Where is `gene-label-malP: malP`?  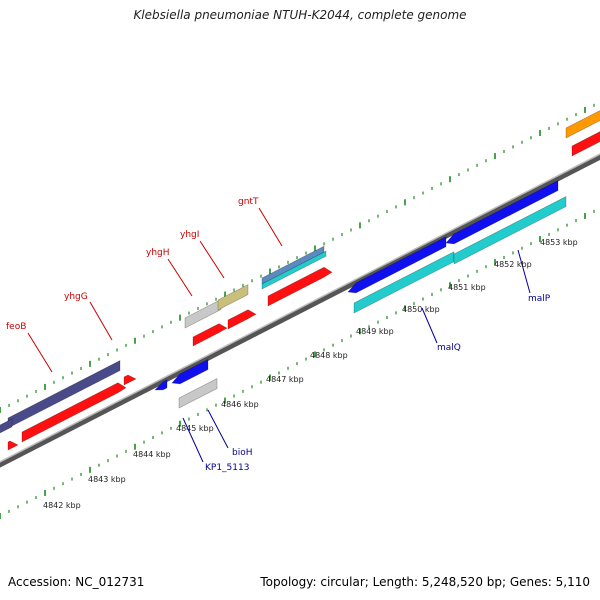
gene-label-malP: malP is located at coordinates (539, 299).